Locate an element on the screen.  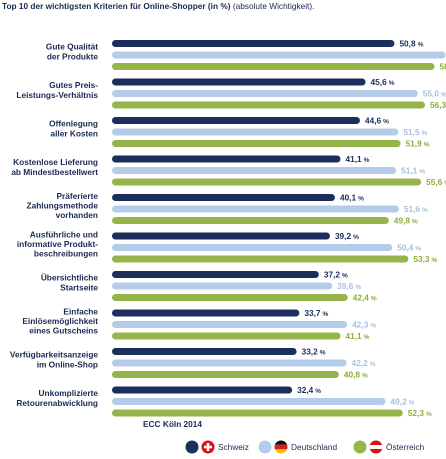
legend-label: Österreich is located at coordinates (405, 447).